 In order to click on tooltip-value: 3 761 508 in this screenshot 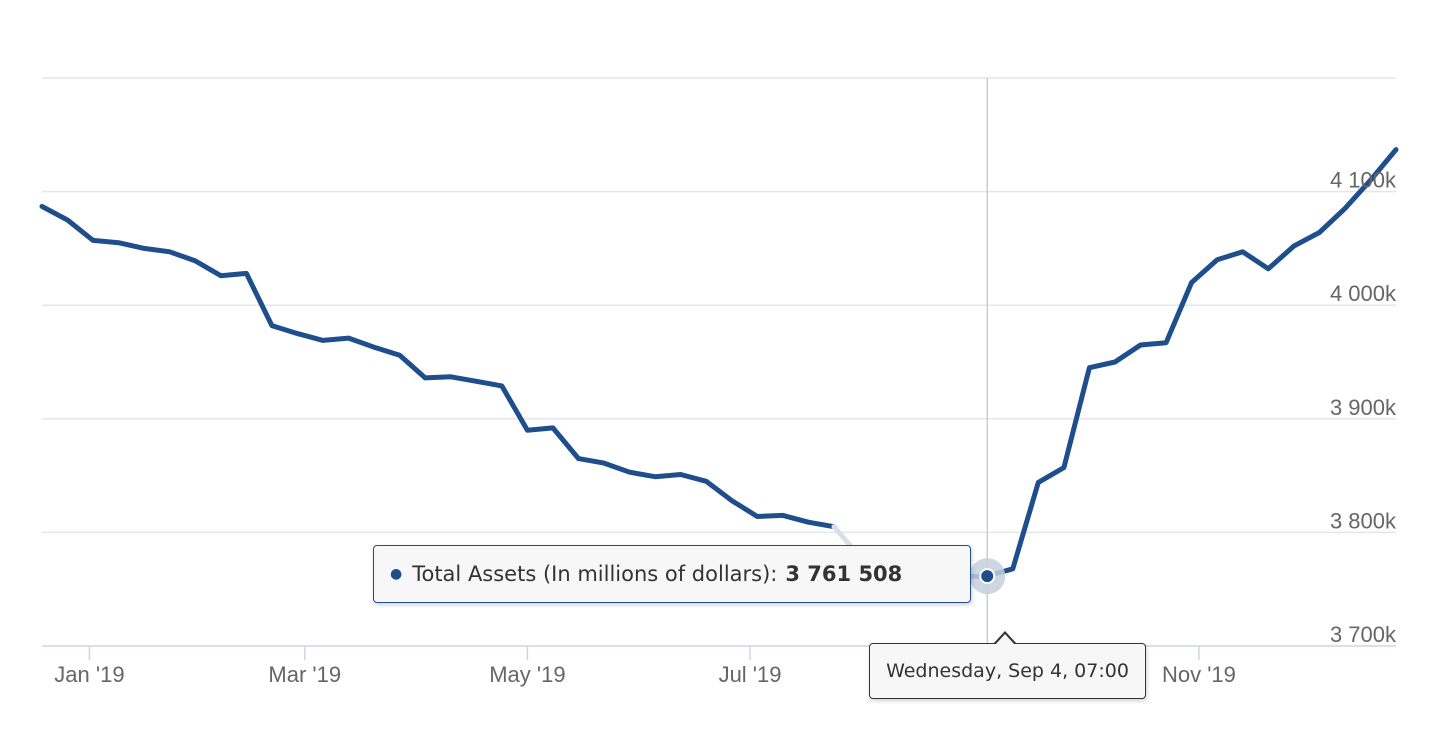, I will do `click(844, 574)`.